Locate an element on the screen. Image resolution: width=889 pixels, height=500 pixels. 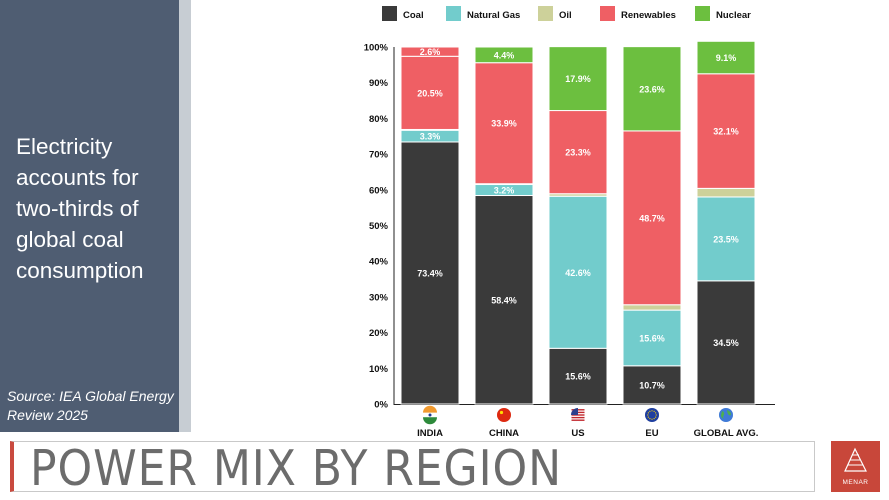
category-label: EU is located at coordinates (651, 433).